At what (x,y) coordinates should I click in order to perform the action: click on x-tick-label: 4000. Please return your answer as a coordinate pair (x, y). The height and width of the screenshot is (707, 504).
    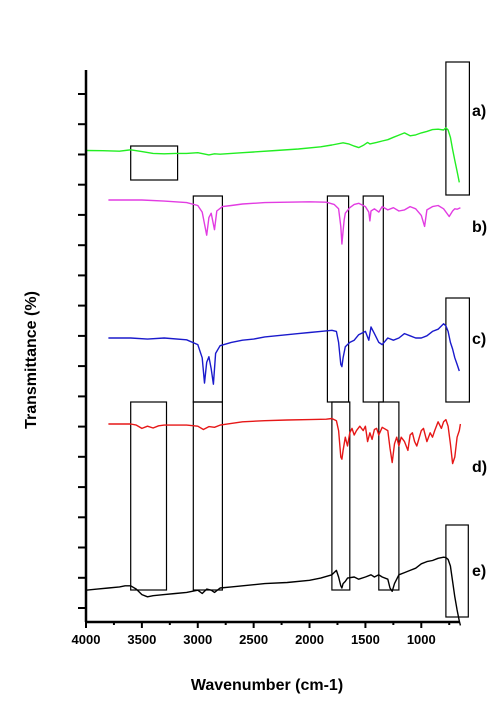
    Looking at the image, I should click on (86, 639).